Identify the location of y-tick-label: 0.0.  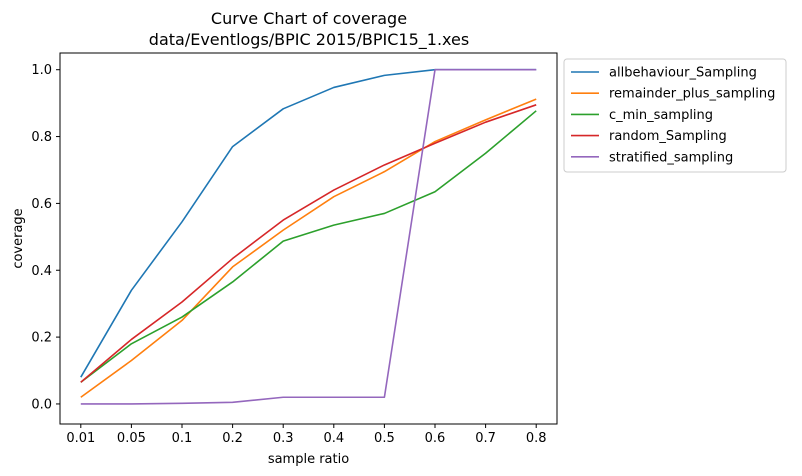
(41, 404).